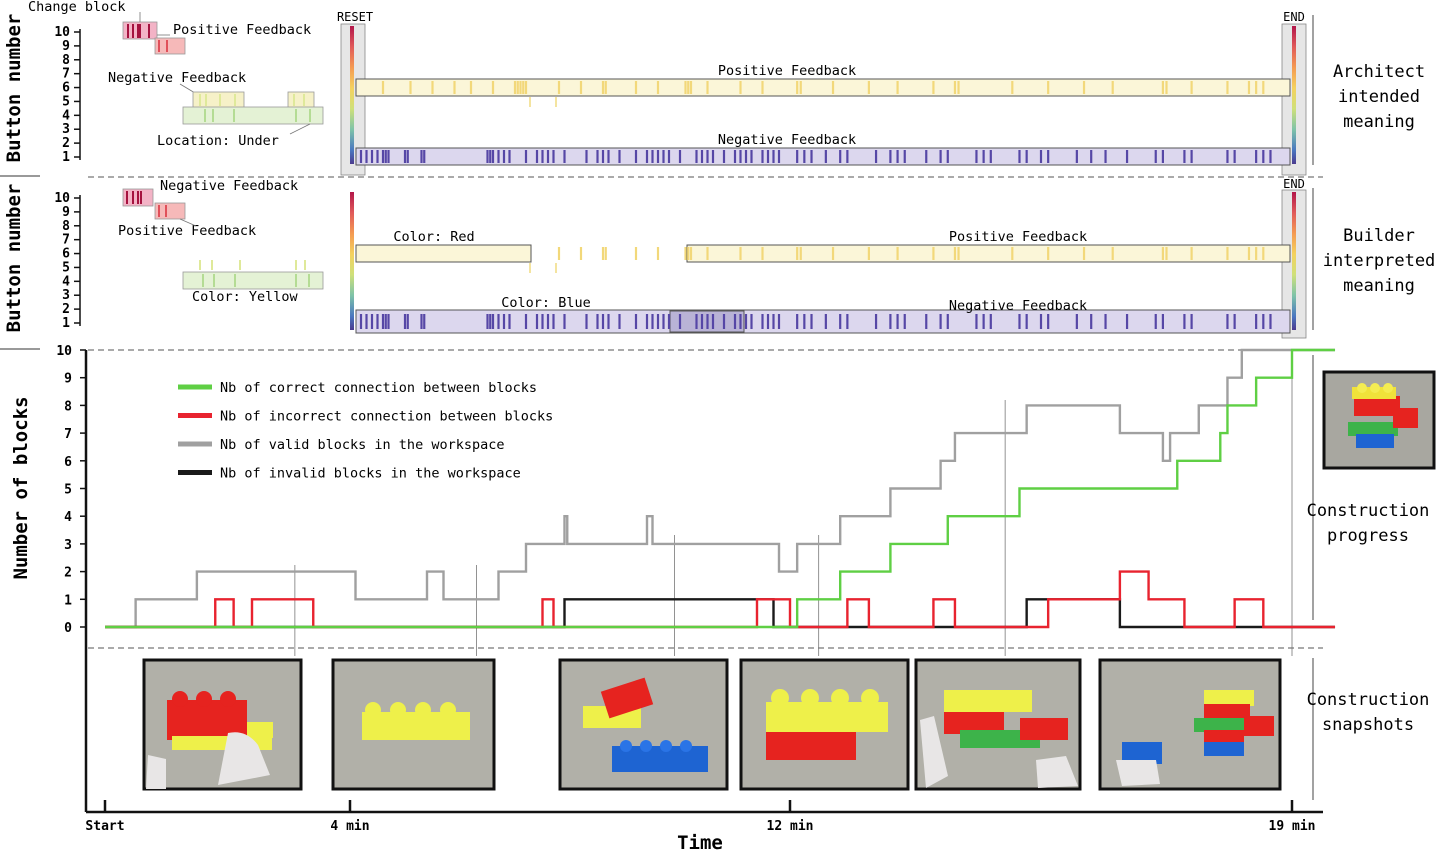 This screenshot has height=851, width=1445. What do you see at coordinates (14, 258) in the screenshot?
I see `builder-ylabel: Button number` at bounding box center [14, 258].